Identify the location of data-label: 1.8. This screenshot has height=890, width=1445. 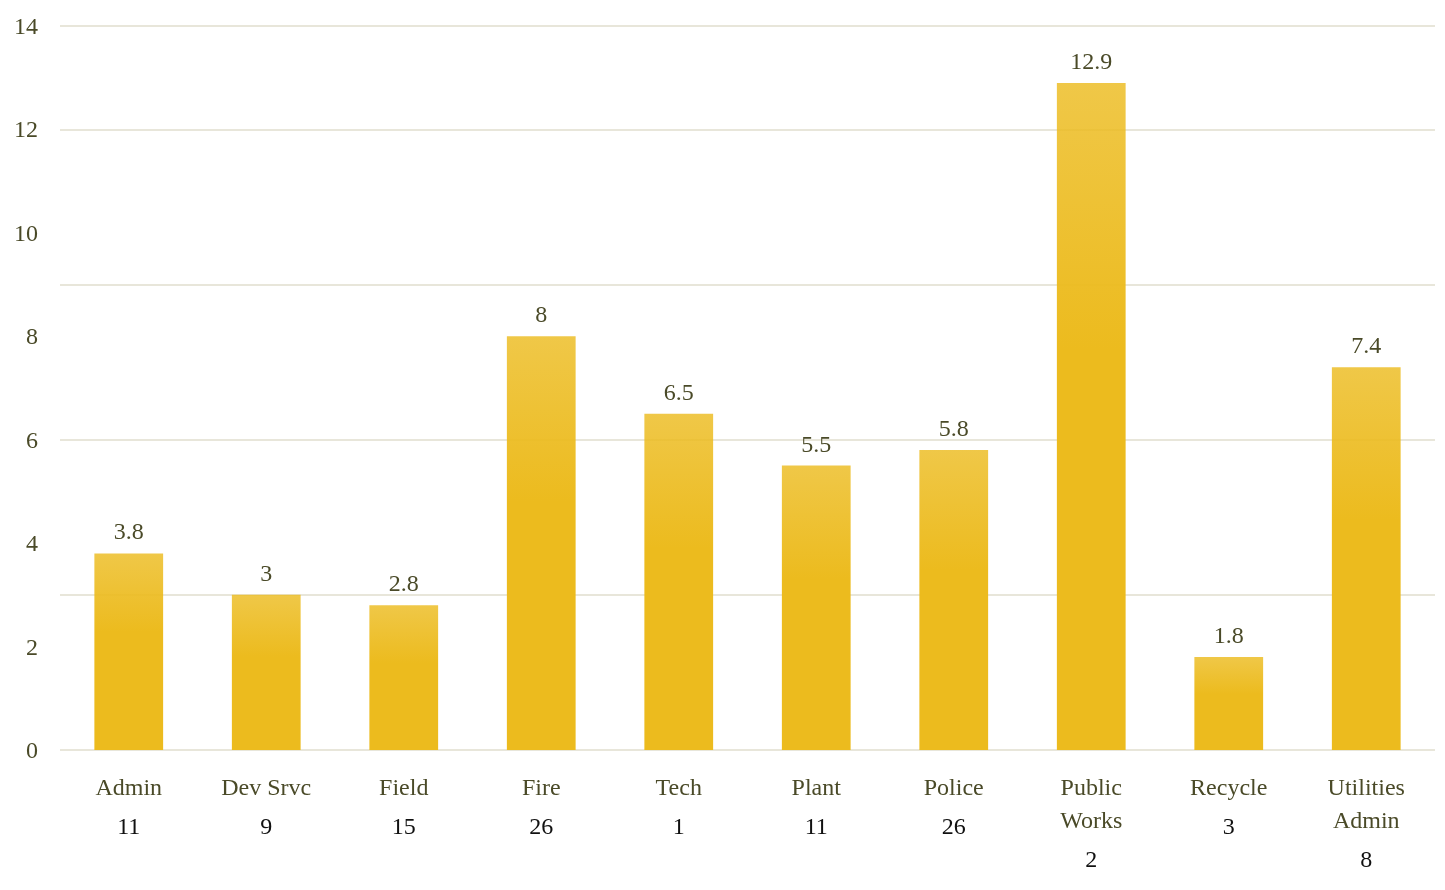
(1228, 634).